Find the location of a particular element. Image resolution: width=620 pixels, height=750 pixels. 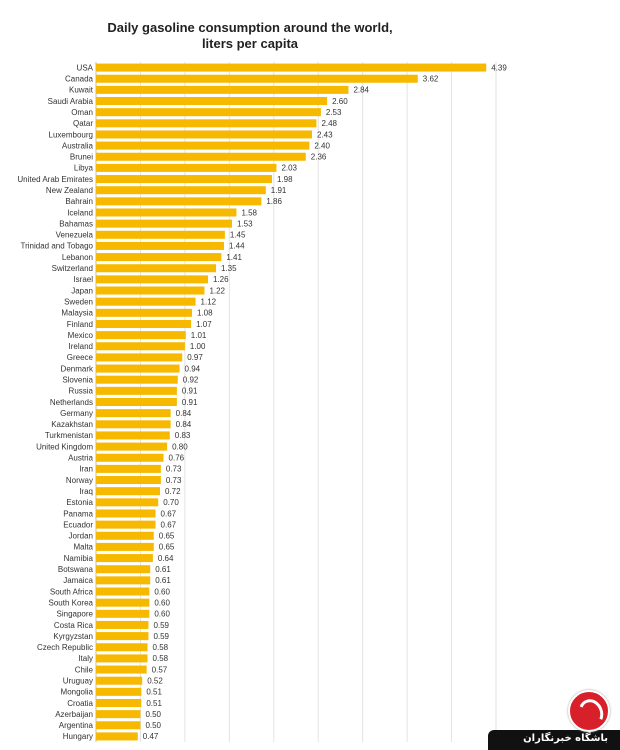

category-label: Norway is located at coordinates (79, 480).